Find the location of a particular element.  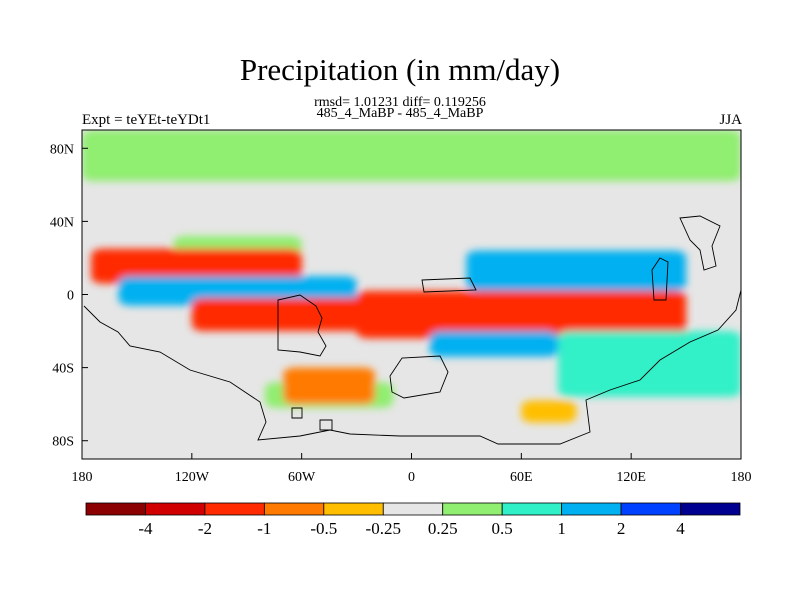

colorbar-label: -0.5 is located at coordinates (323, 528).